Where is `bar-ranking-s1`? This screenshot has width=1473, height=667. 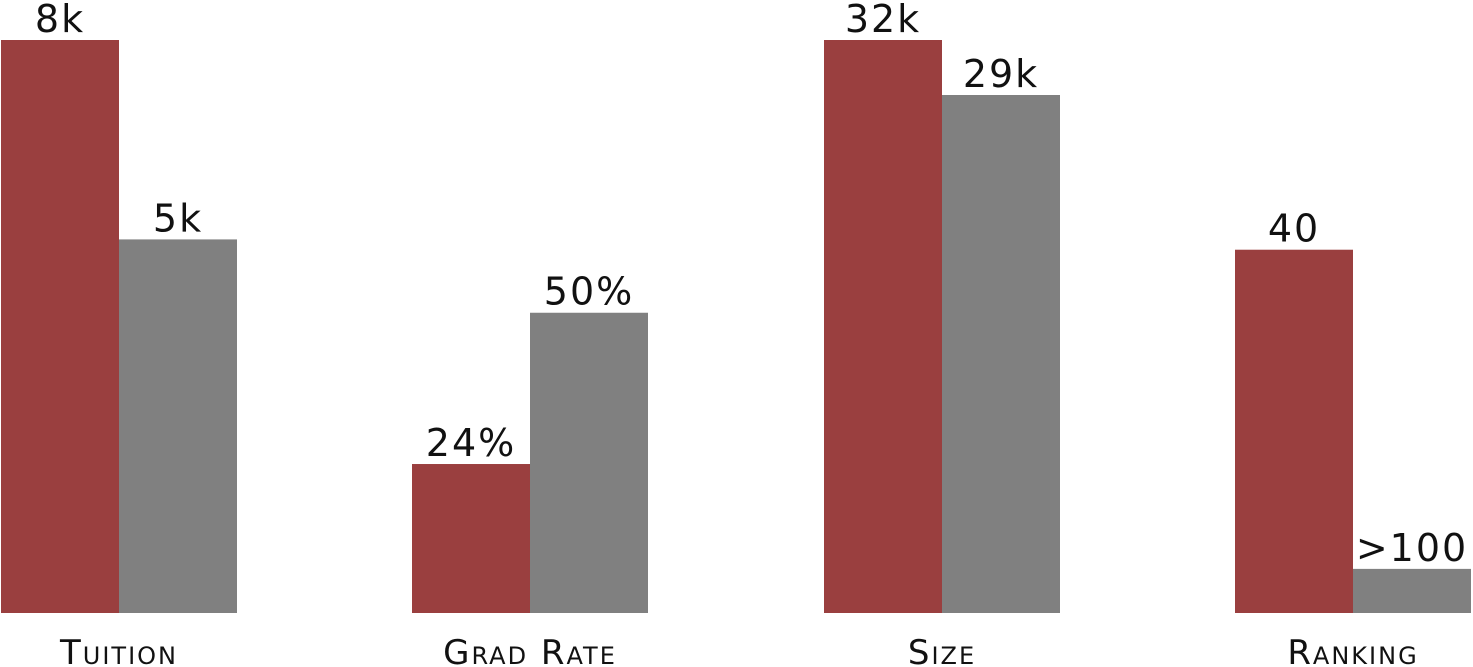 bar-ranking-s1 is located at coordinates (1294, 431).